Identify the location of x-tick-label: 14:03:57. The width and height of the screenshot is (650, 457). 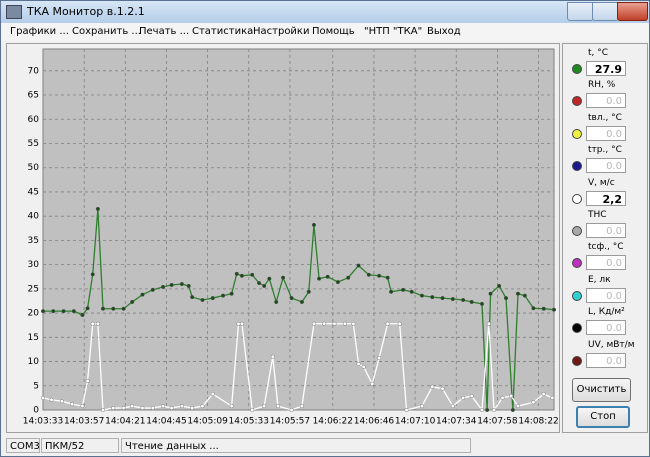
(84, 422).